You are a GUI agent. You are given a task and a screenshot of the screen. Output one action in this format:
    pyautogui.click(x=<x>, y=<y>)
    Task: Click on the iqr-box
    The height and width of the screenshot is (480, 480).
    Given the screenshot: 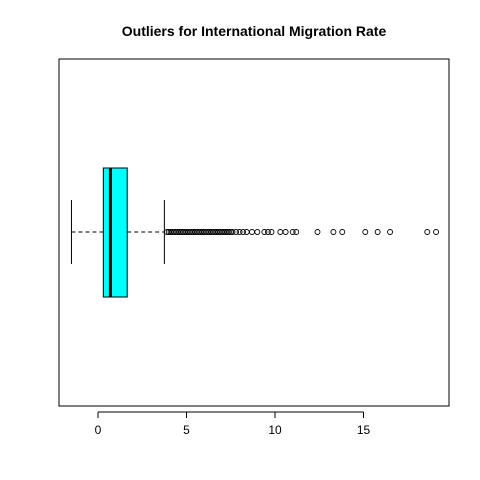 What is the action you would take?
    pyautogui.click(x=115, y=232)
    